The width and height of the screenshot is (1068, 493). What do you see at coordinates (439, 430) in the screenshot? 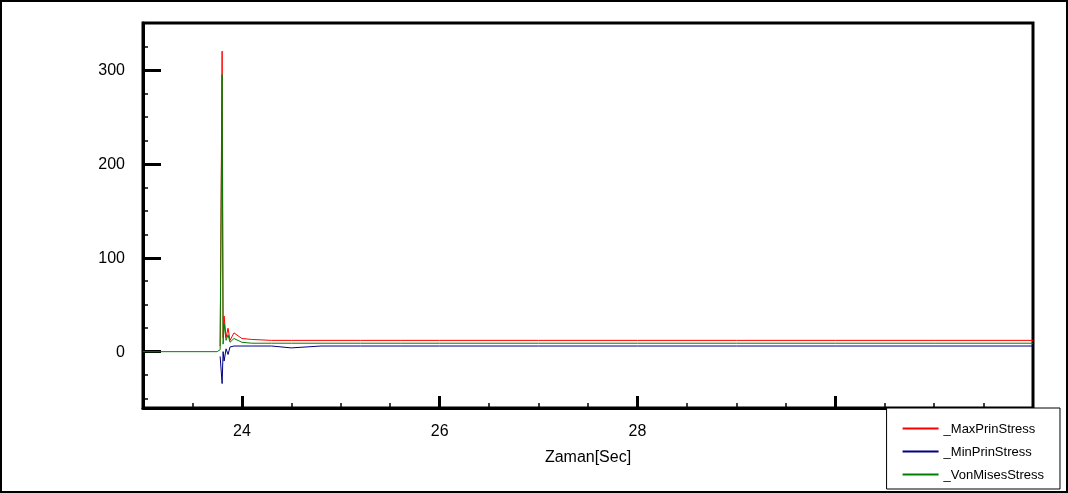
I see `x-tick-label: 26` at bounding box center [439, 430].